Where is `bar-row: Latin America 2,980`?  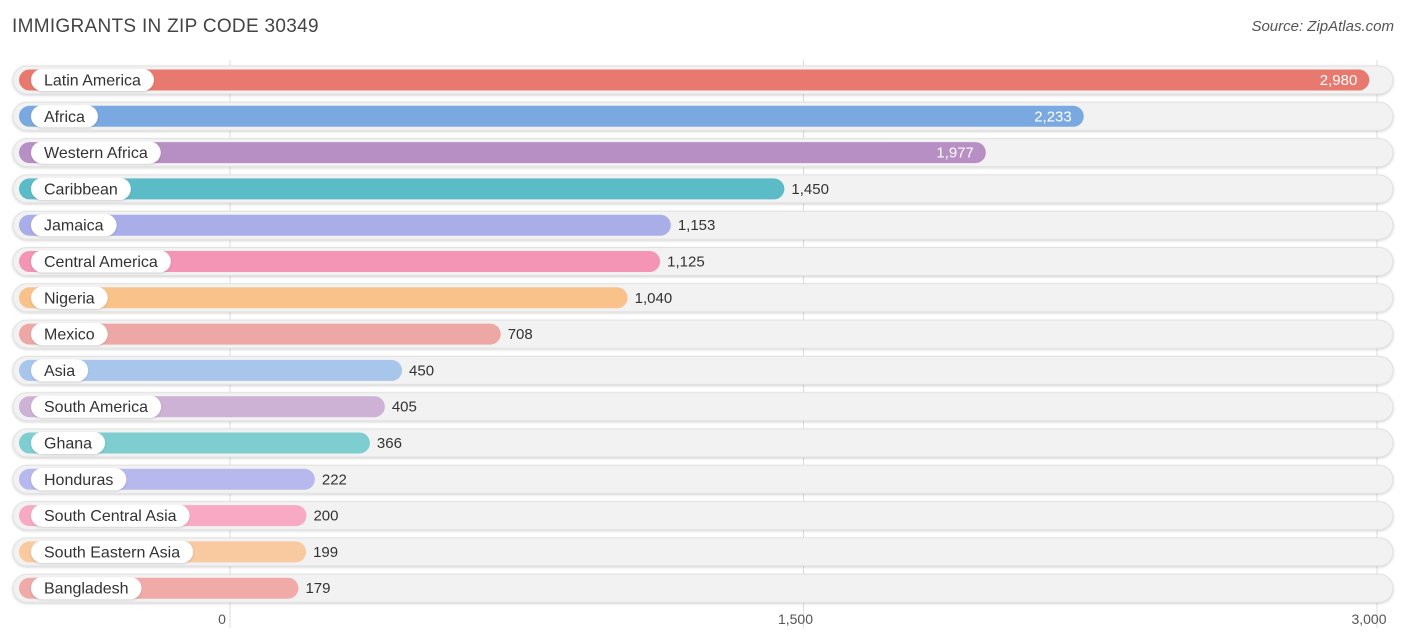 bar-row: Latin America 2,980 is located at coordinates (703, 80).